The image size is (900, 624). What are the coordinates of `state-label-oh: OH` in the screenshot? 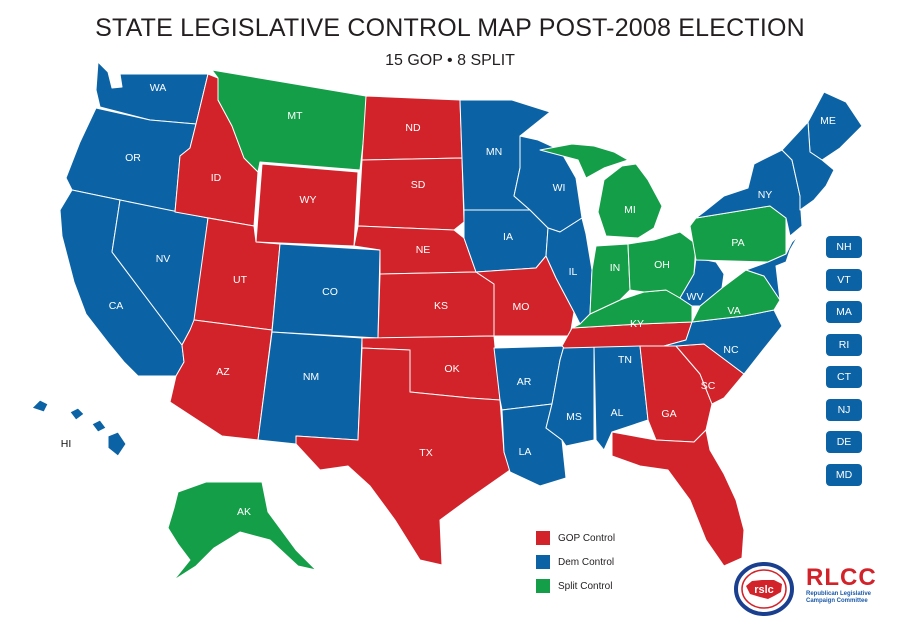 It's located at (662, 265).